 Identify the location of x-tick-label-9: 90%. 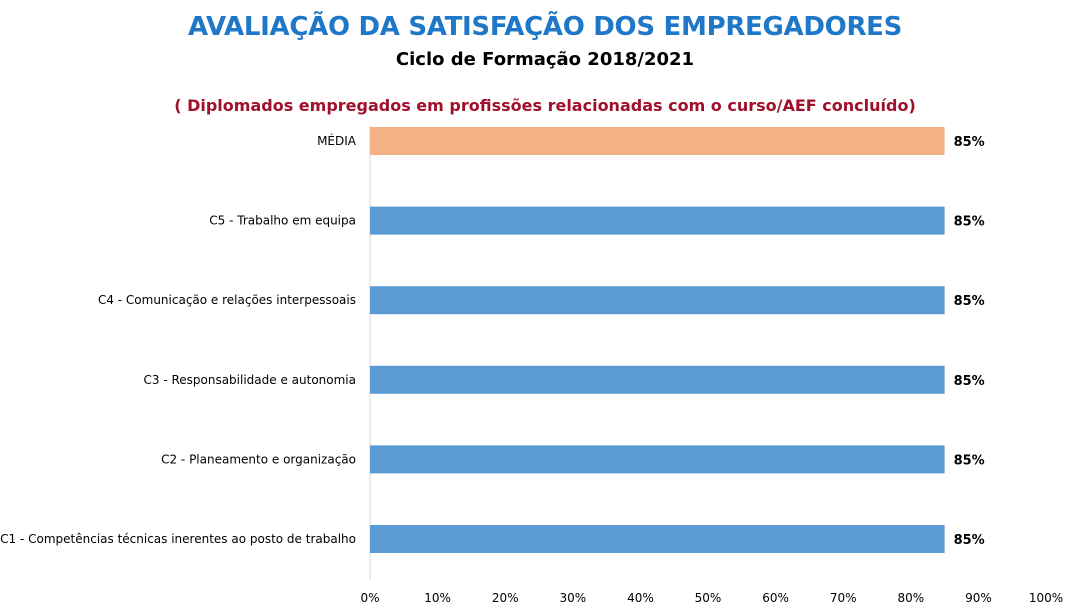
(978, 598).